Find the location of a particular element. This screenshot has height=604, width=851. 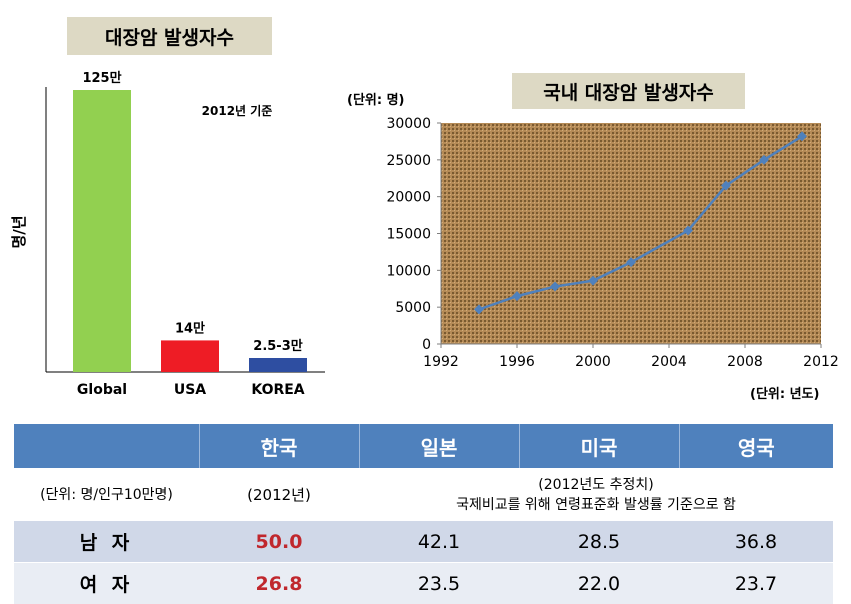

y-tick-label: 10000 is located at coordinates (408, 271).